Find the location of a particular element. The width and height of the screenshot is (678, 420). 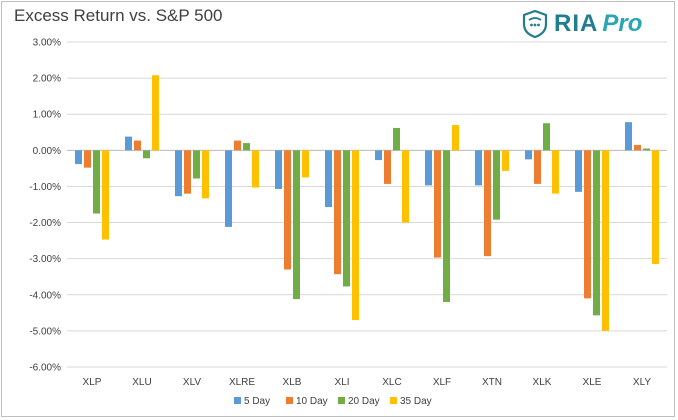

legend-label: 20 Day is located at coordinates (364, 401).